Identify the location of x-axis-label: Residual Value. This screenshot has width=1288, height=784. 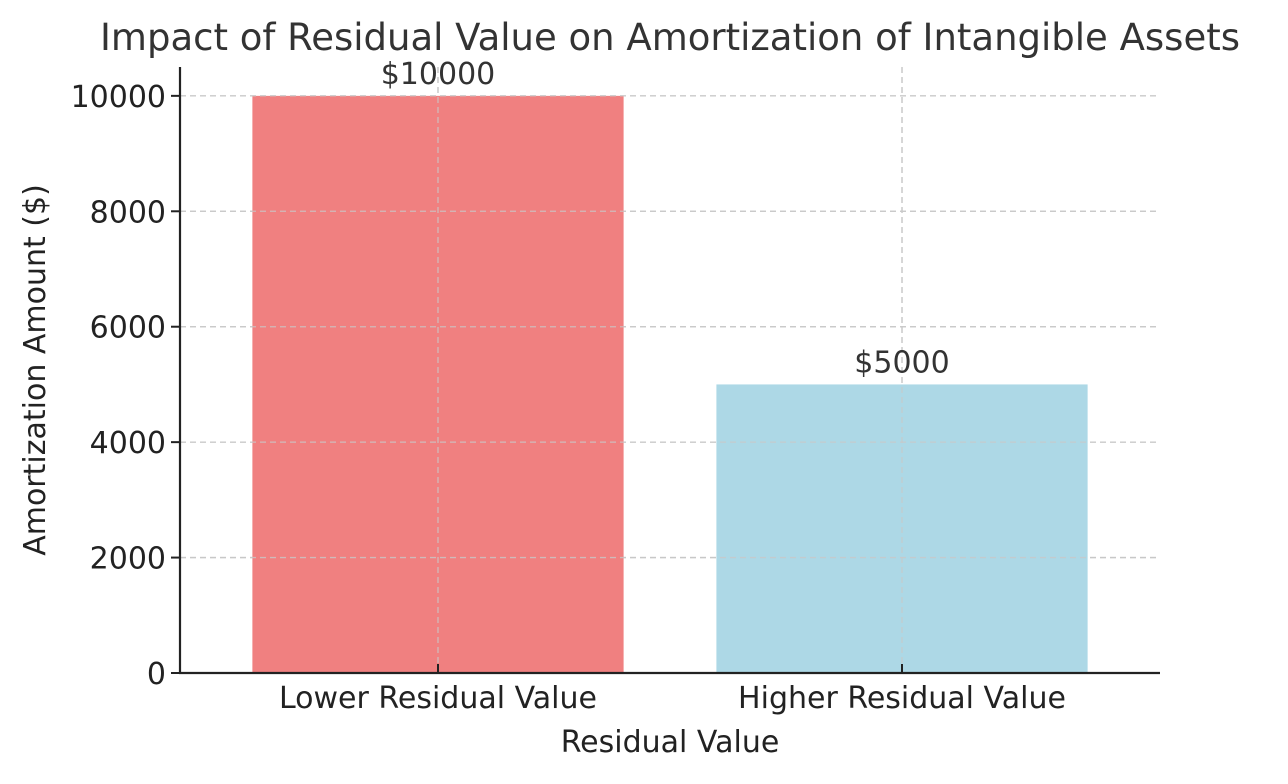
(670, 742).